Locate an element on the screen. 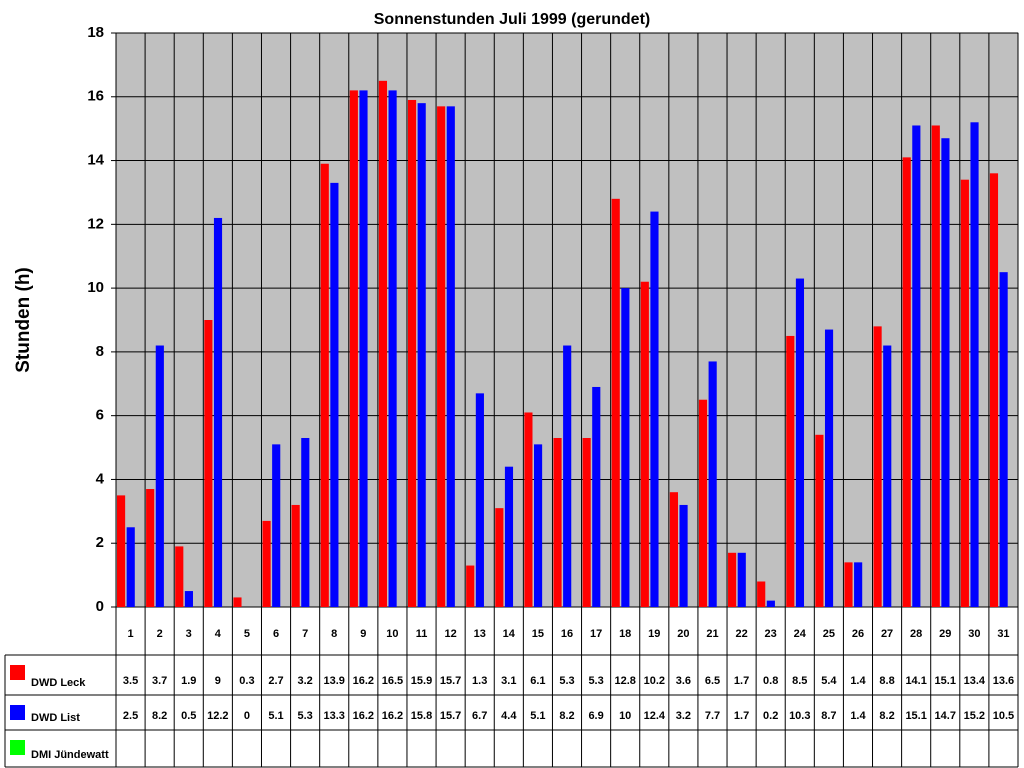 This screenshot has width=1024, height=768. table-value: 14.7 is located at coordinates (945, 716).